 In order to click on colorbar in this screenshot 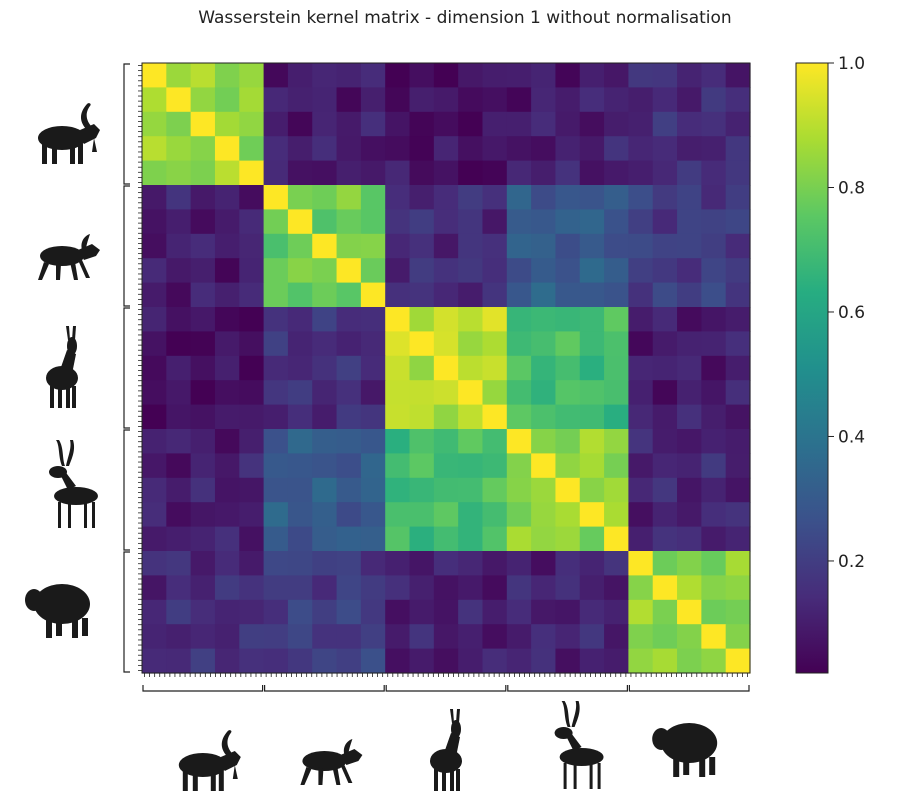, I will do `click(812, 368)`.